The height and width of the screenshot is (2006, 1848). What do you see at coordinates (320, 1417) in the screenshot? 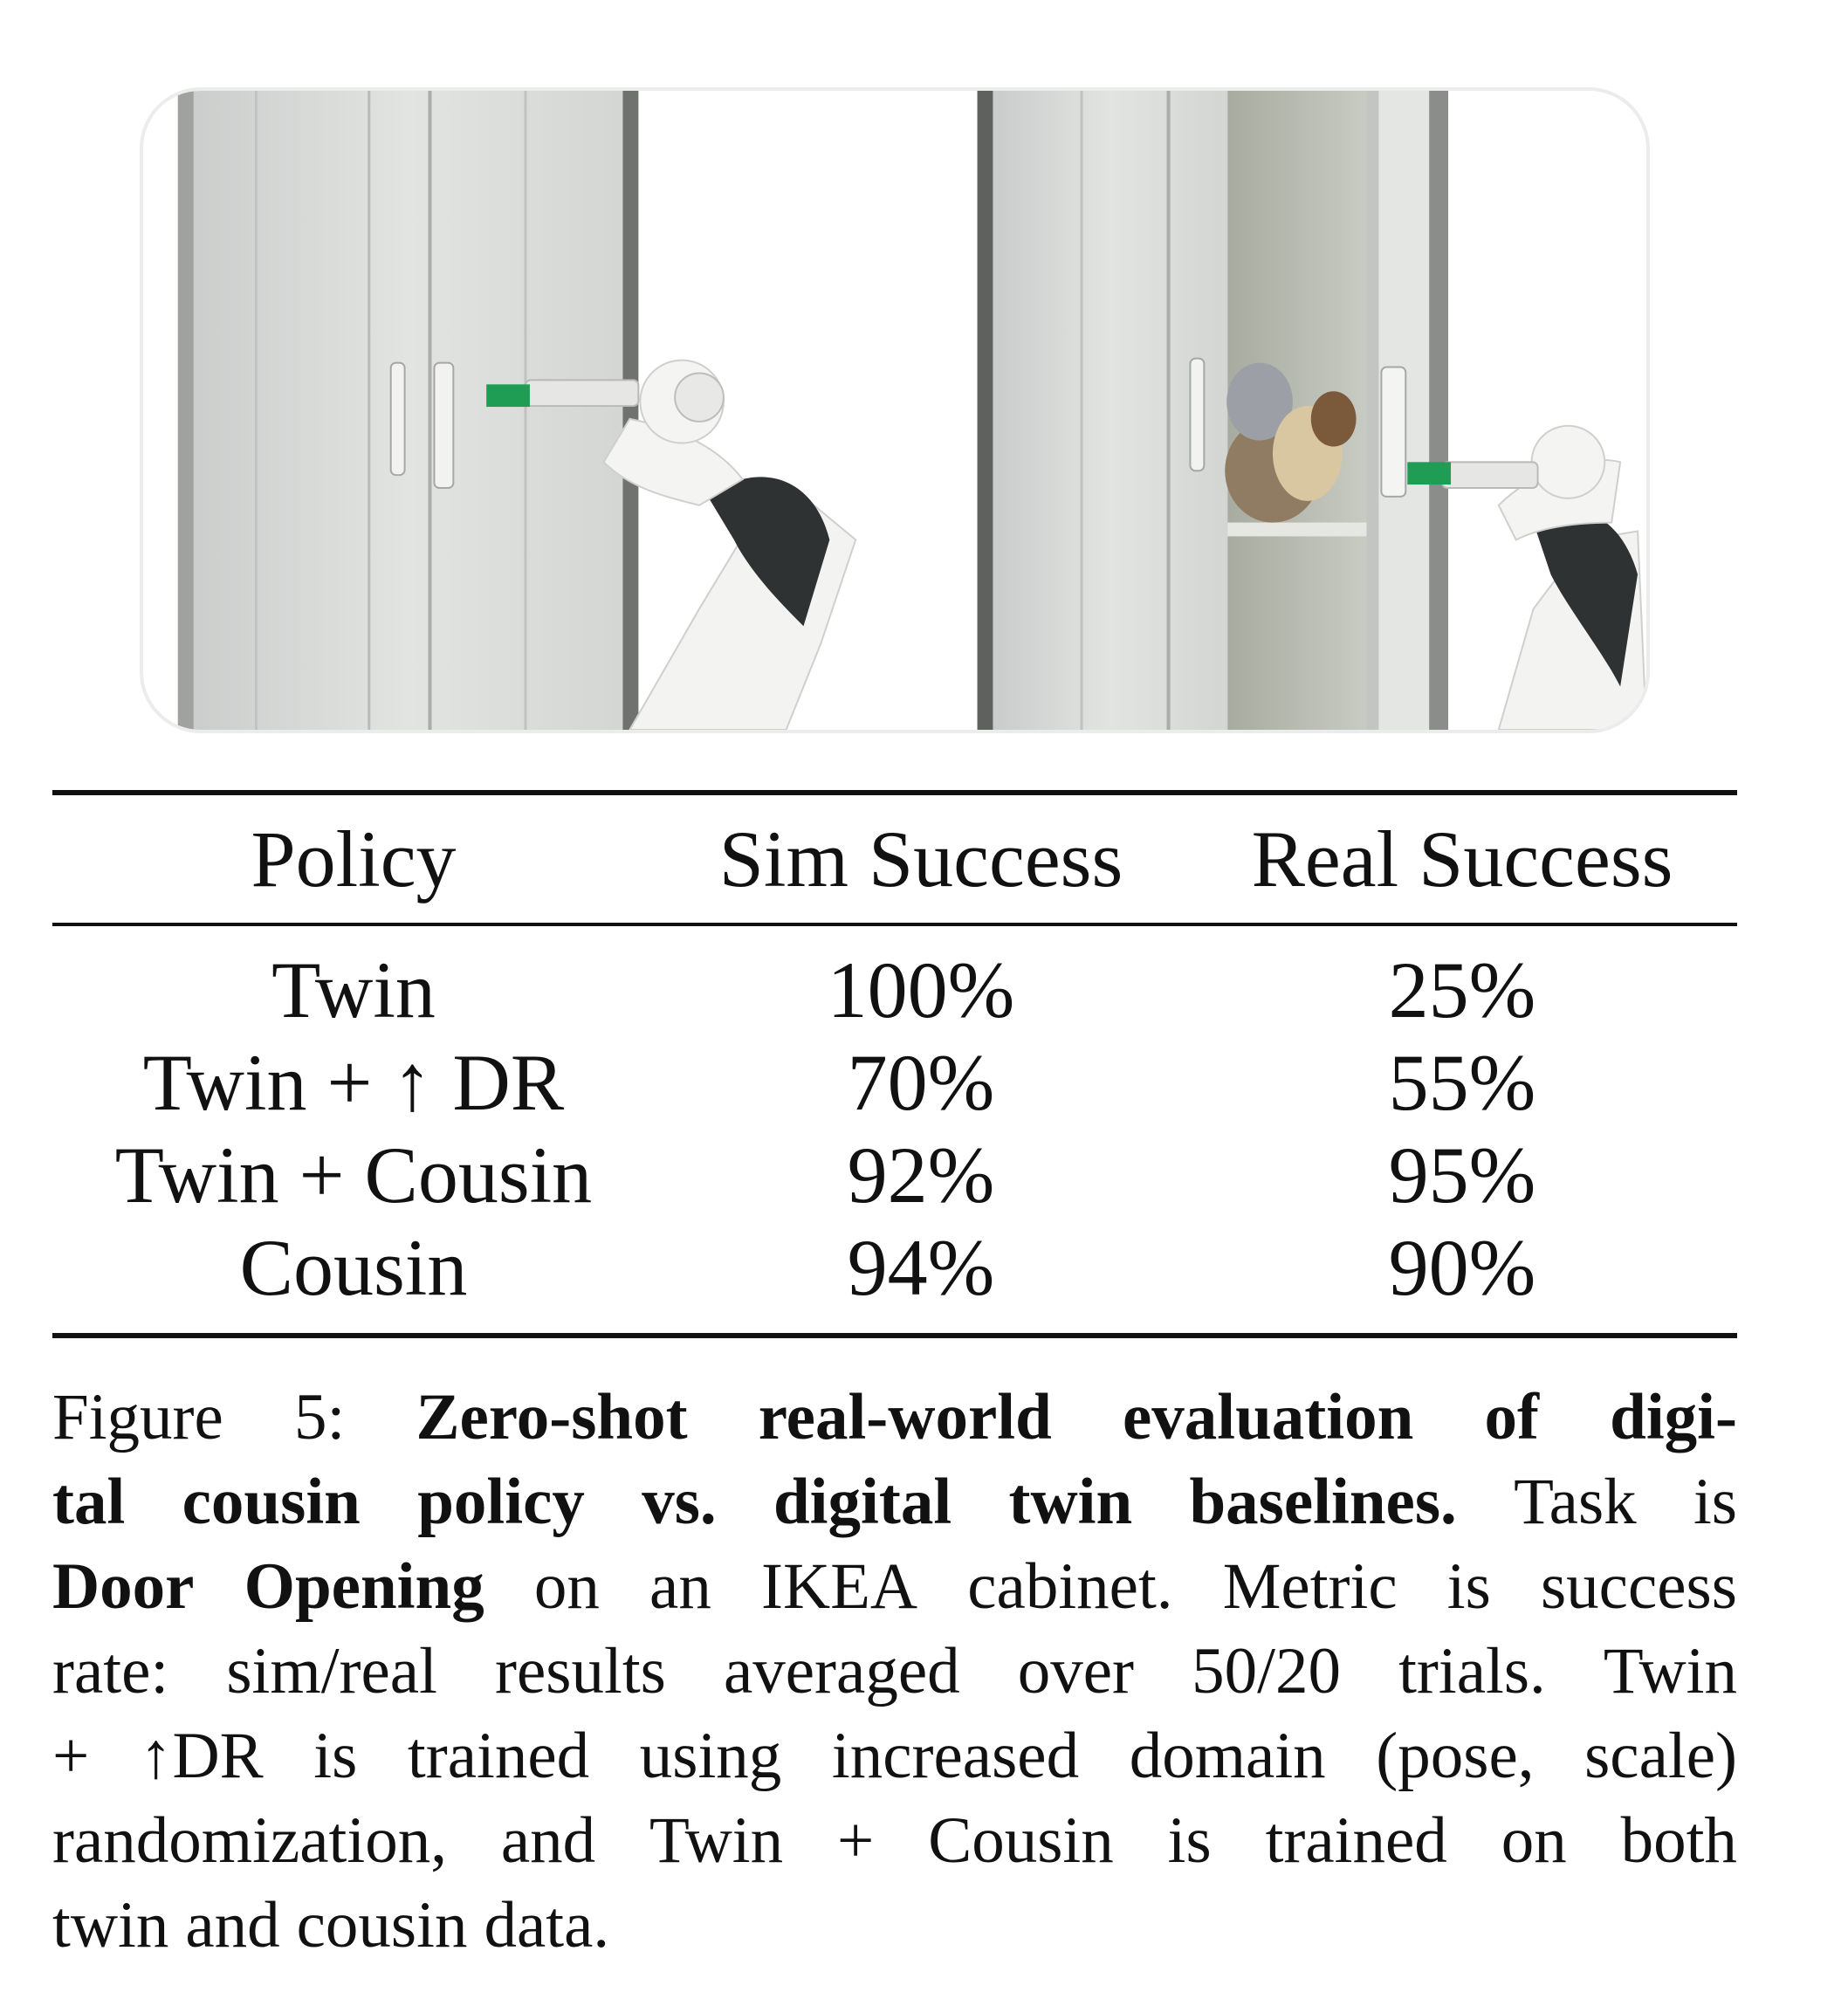
I see `caption-word: 5:` at bounding box center [320, 1417].